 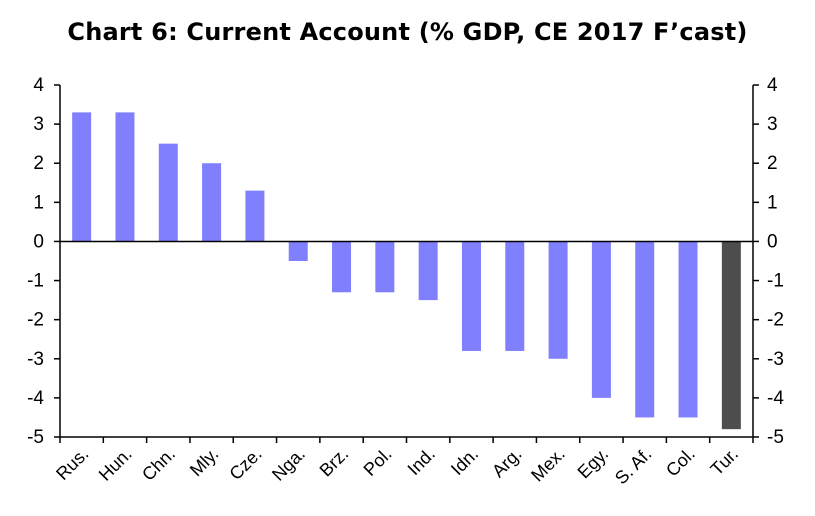 What do you see at coordinates (168, 192) in the screenshot?
I see `bar-chn` at bounding box center [168, 192].